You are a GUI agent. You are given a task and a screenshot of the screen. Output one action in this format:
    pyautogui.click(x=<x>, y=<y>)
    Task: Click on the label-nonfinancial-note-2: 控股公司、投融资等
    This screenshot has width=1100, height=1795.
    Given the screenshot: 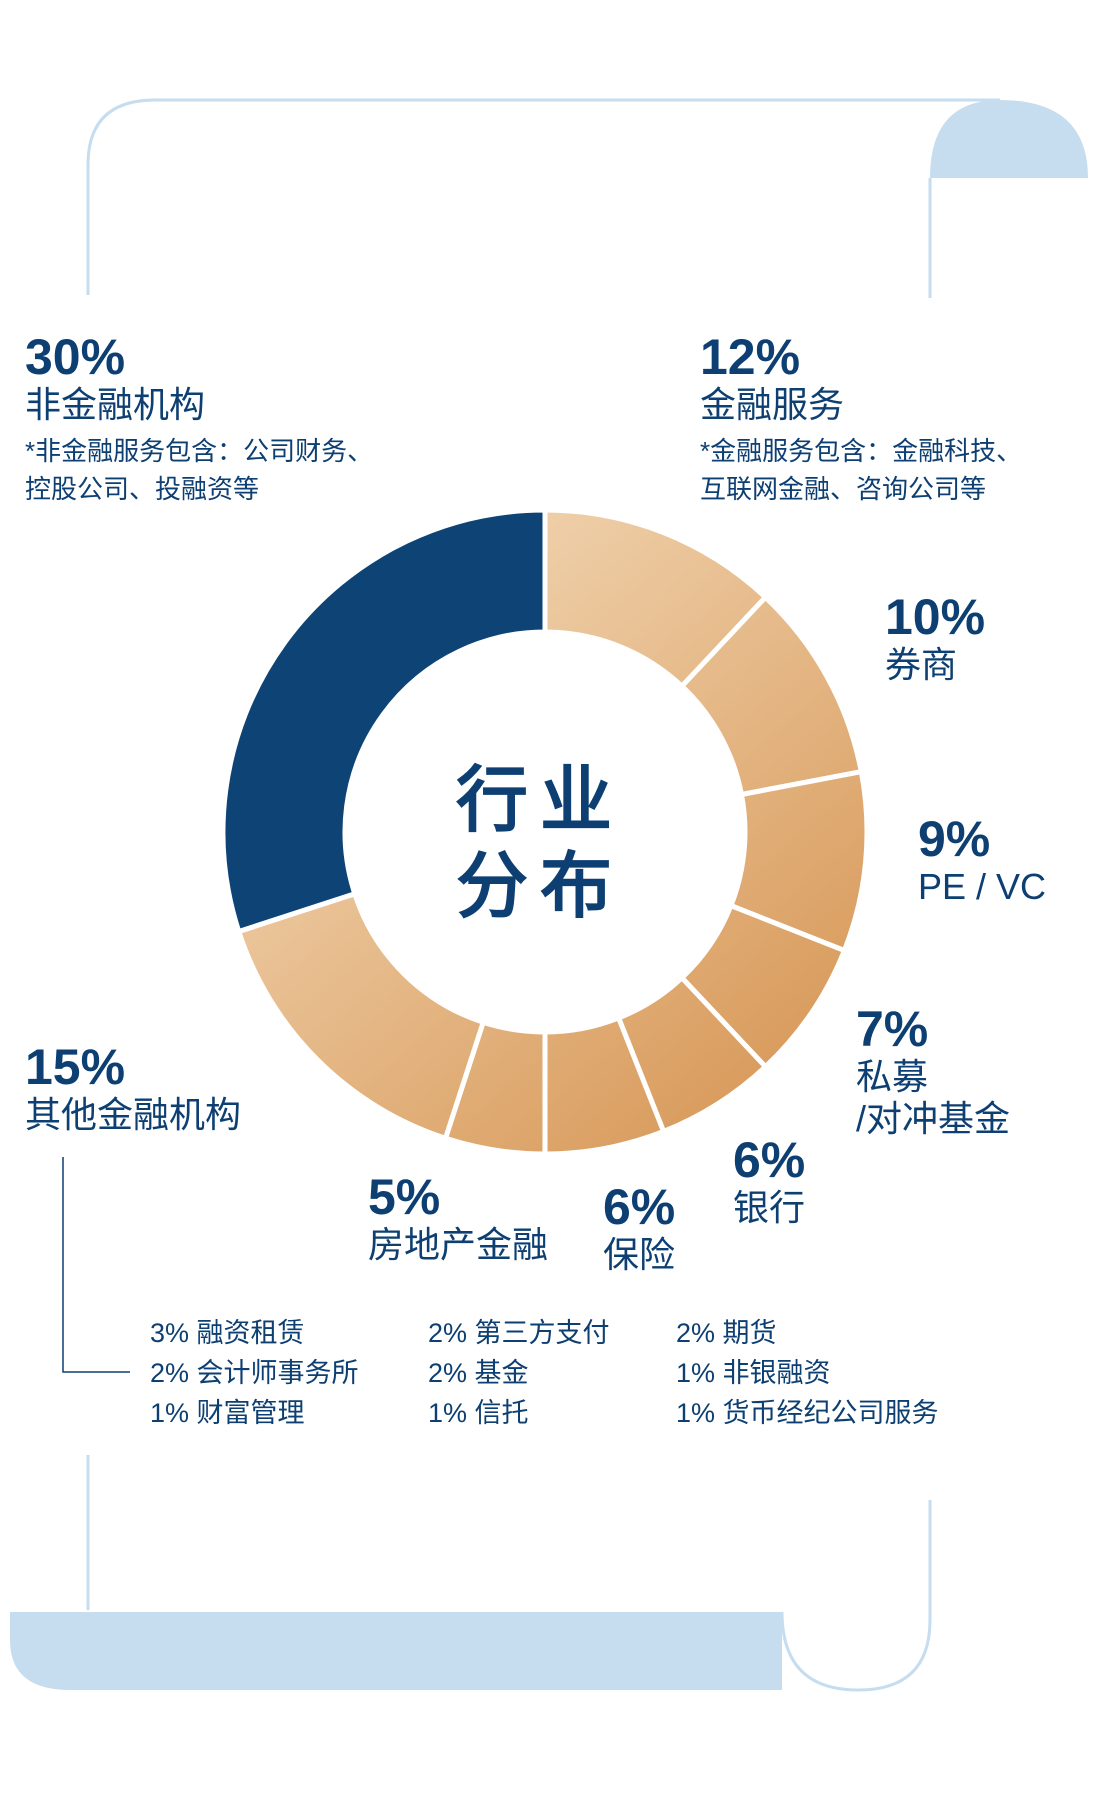 What is the action you would take?
    pyautogui.click(x=142, y=489)
    